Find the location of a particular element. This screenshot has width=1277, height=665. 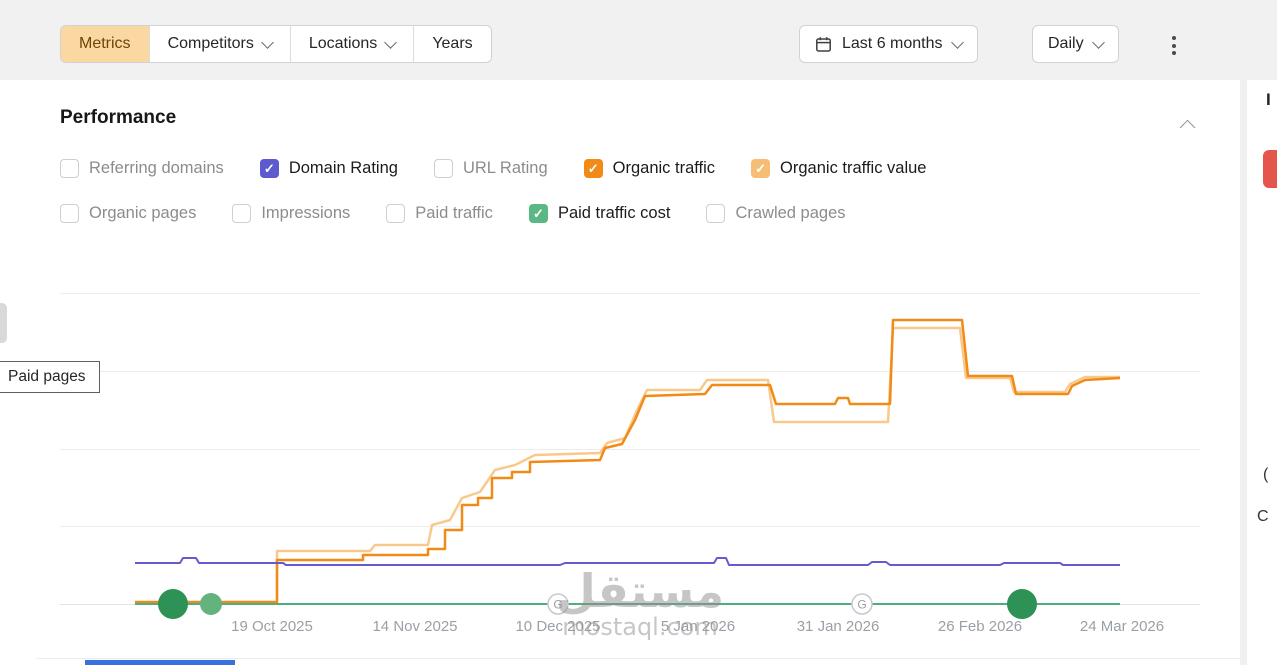

calendar-icon is located at coordinates (823, 44).